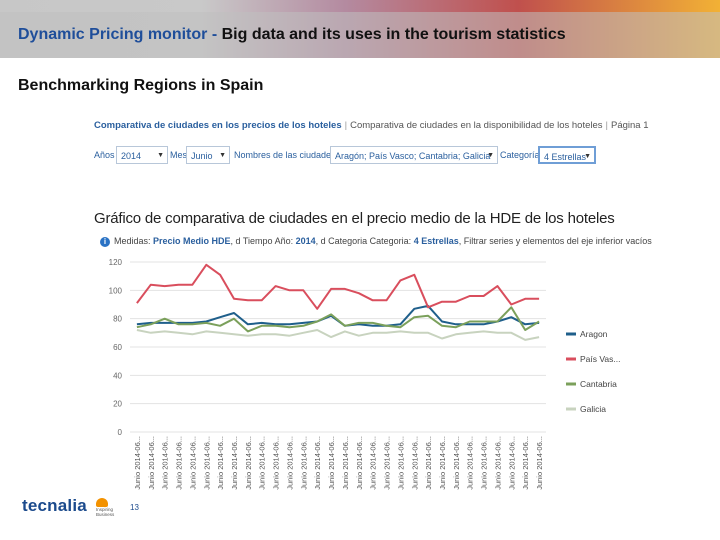  I want to click on info-measure: Precio Medio HDE, so click(192, 241).